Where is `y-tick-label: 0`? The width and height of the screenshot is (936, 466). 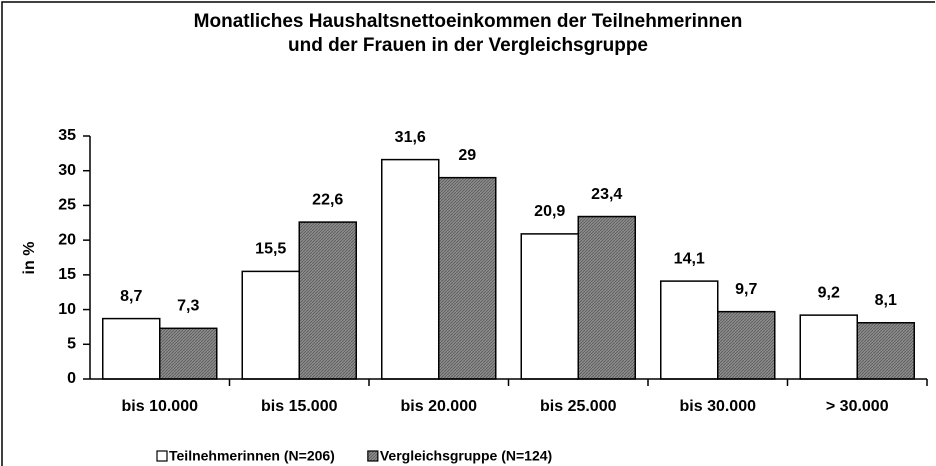 y-tick-label: 0 is located at coordinates (71, 378).